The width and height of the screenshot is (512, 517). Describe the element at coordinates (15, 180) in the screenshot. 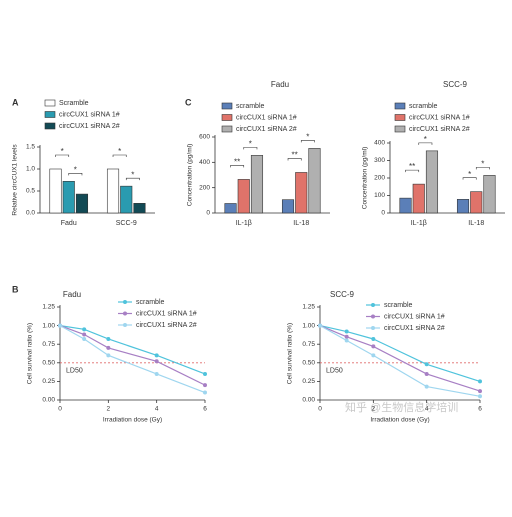

I see `y-axis-title: Relative circCUX1 levels` at that location.